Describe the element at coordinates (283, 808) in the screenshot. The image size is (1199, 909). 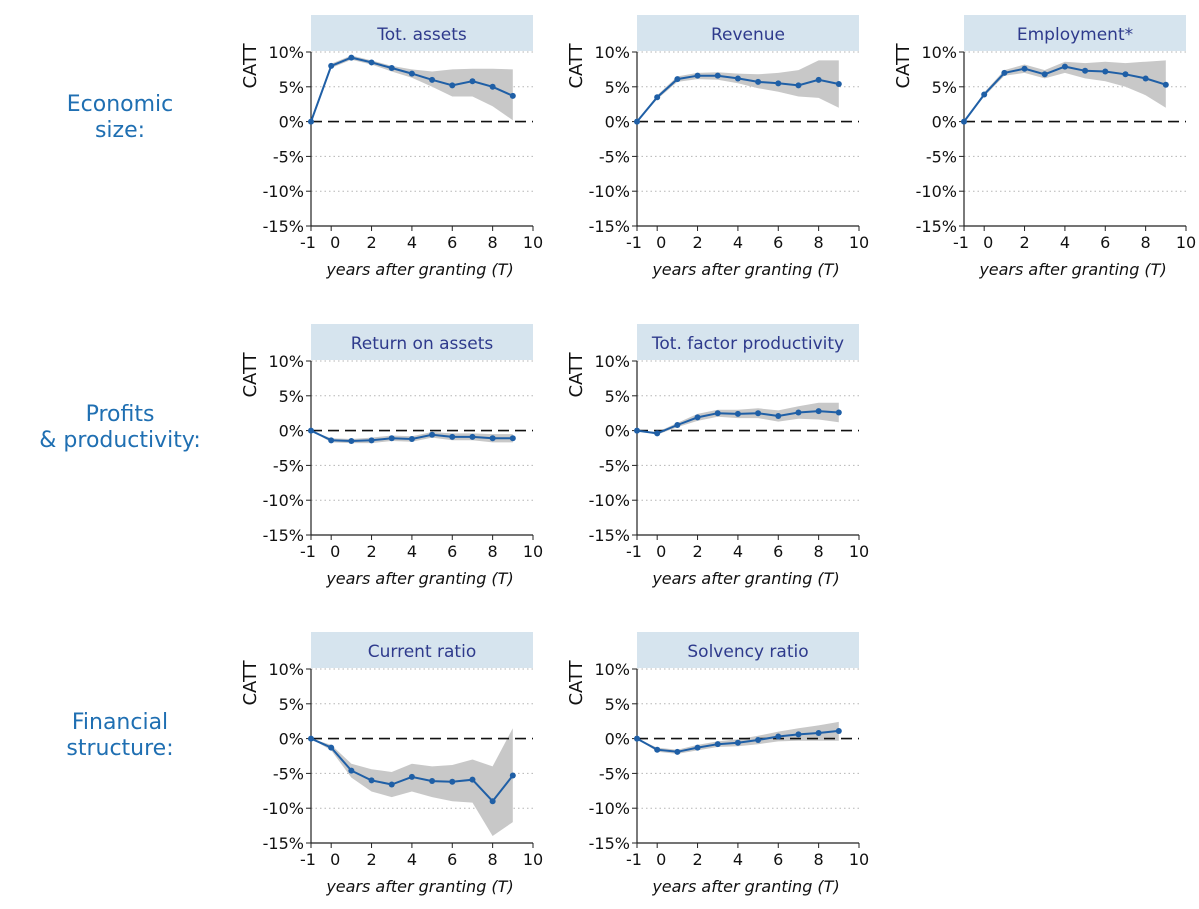
I see `y-tick-label: -10%` at that location.